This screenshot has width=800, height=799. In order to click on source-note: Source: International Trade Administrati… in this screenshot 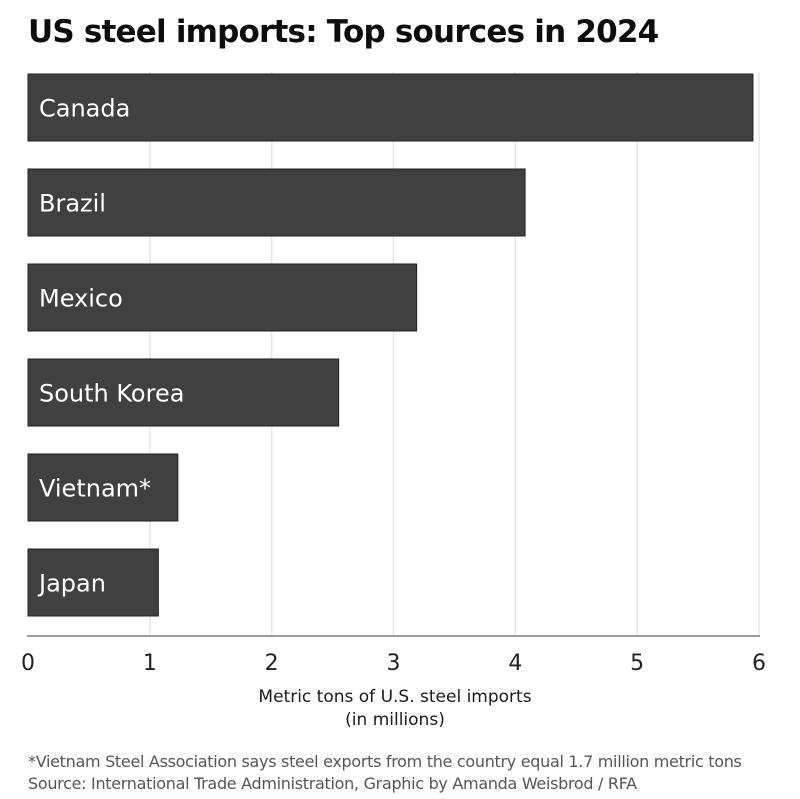, I will do `click(332, 783)`.